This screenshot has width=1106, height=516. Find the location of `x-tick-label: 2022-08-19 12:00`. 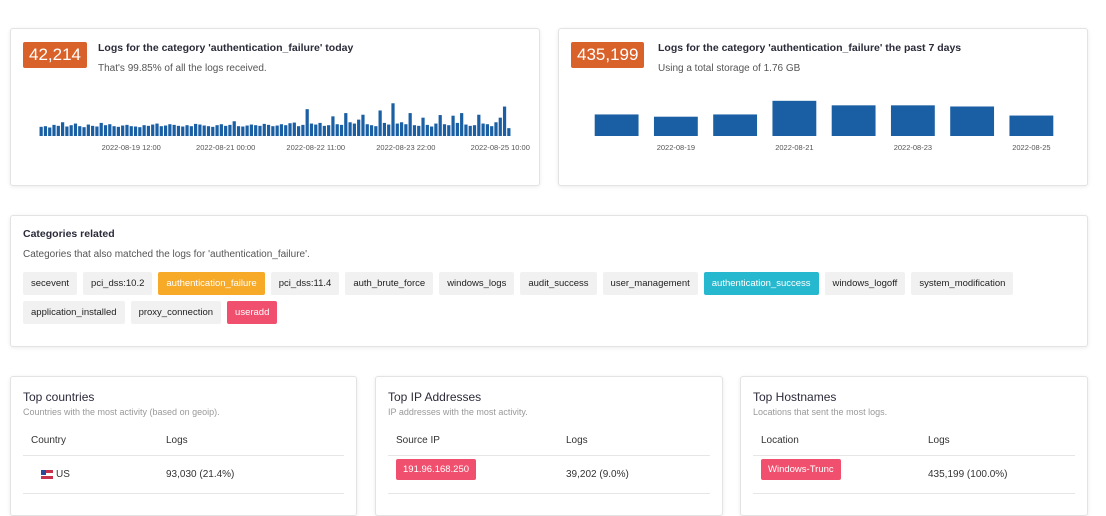

x-tick-label: 2022-08-19 12:00 is located at coordinates (131, 147).